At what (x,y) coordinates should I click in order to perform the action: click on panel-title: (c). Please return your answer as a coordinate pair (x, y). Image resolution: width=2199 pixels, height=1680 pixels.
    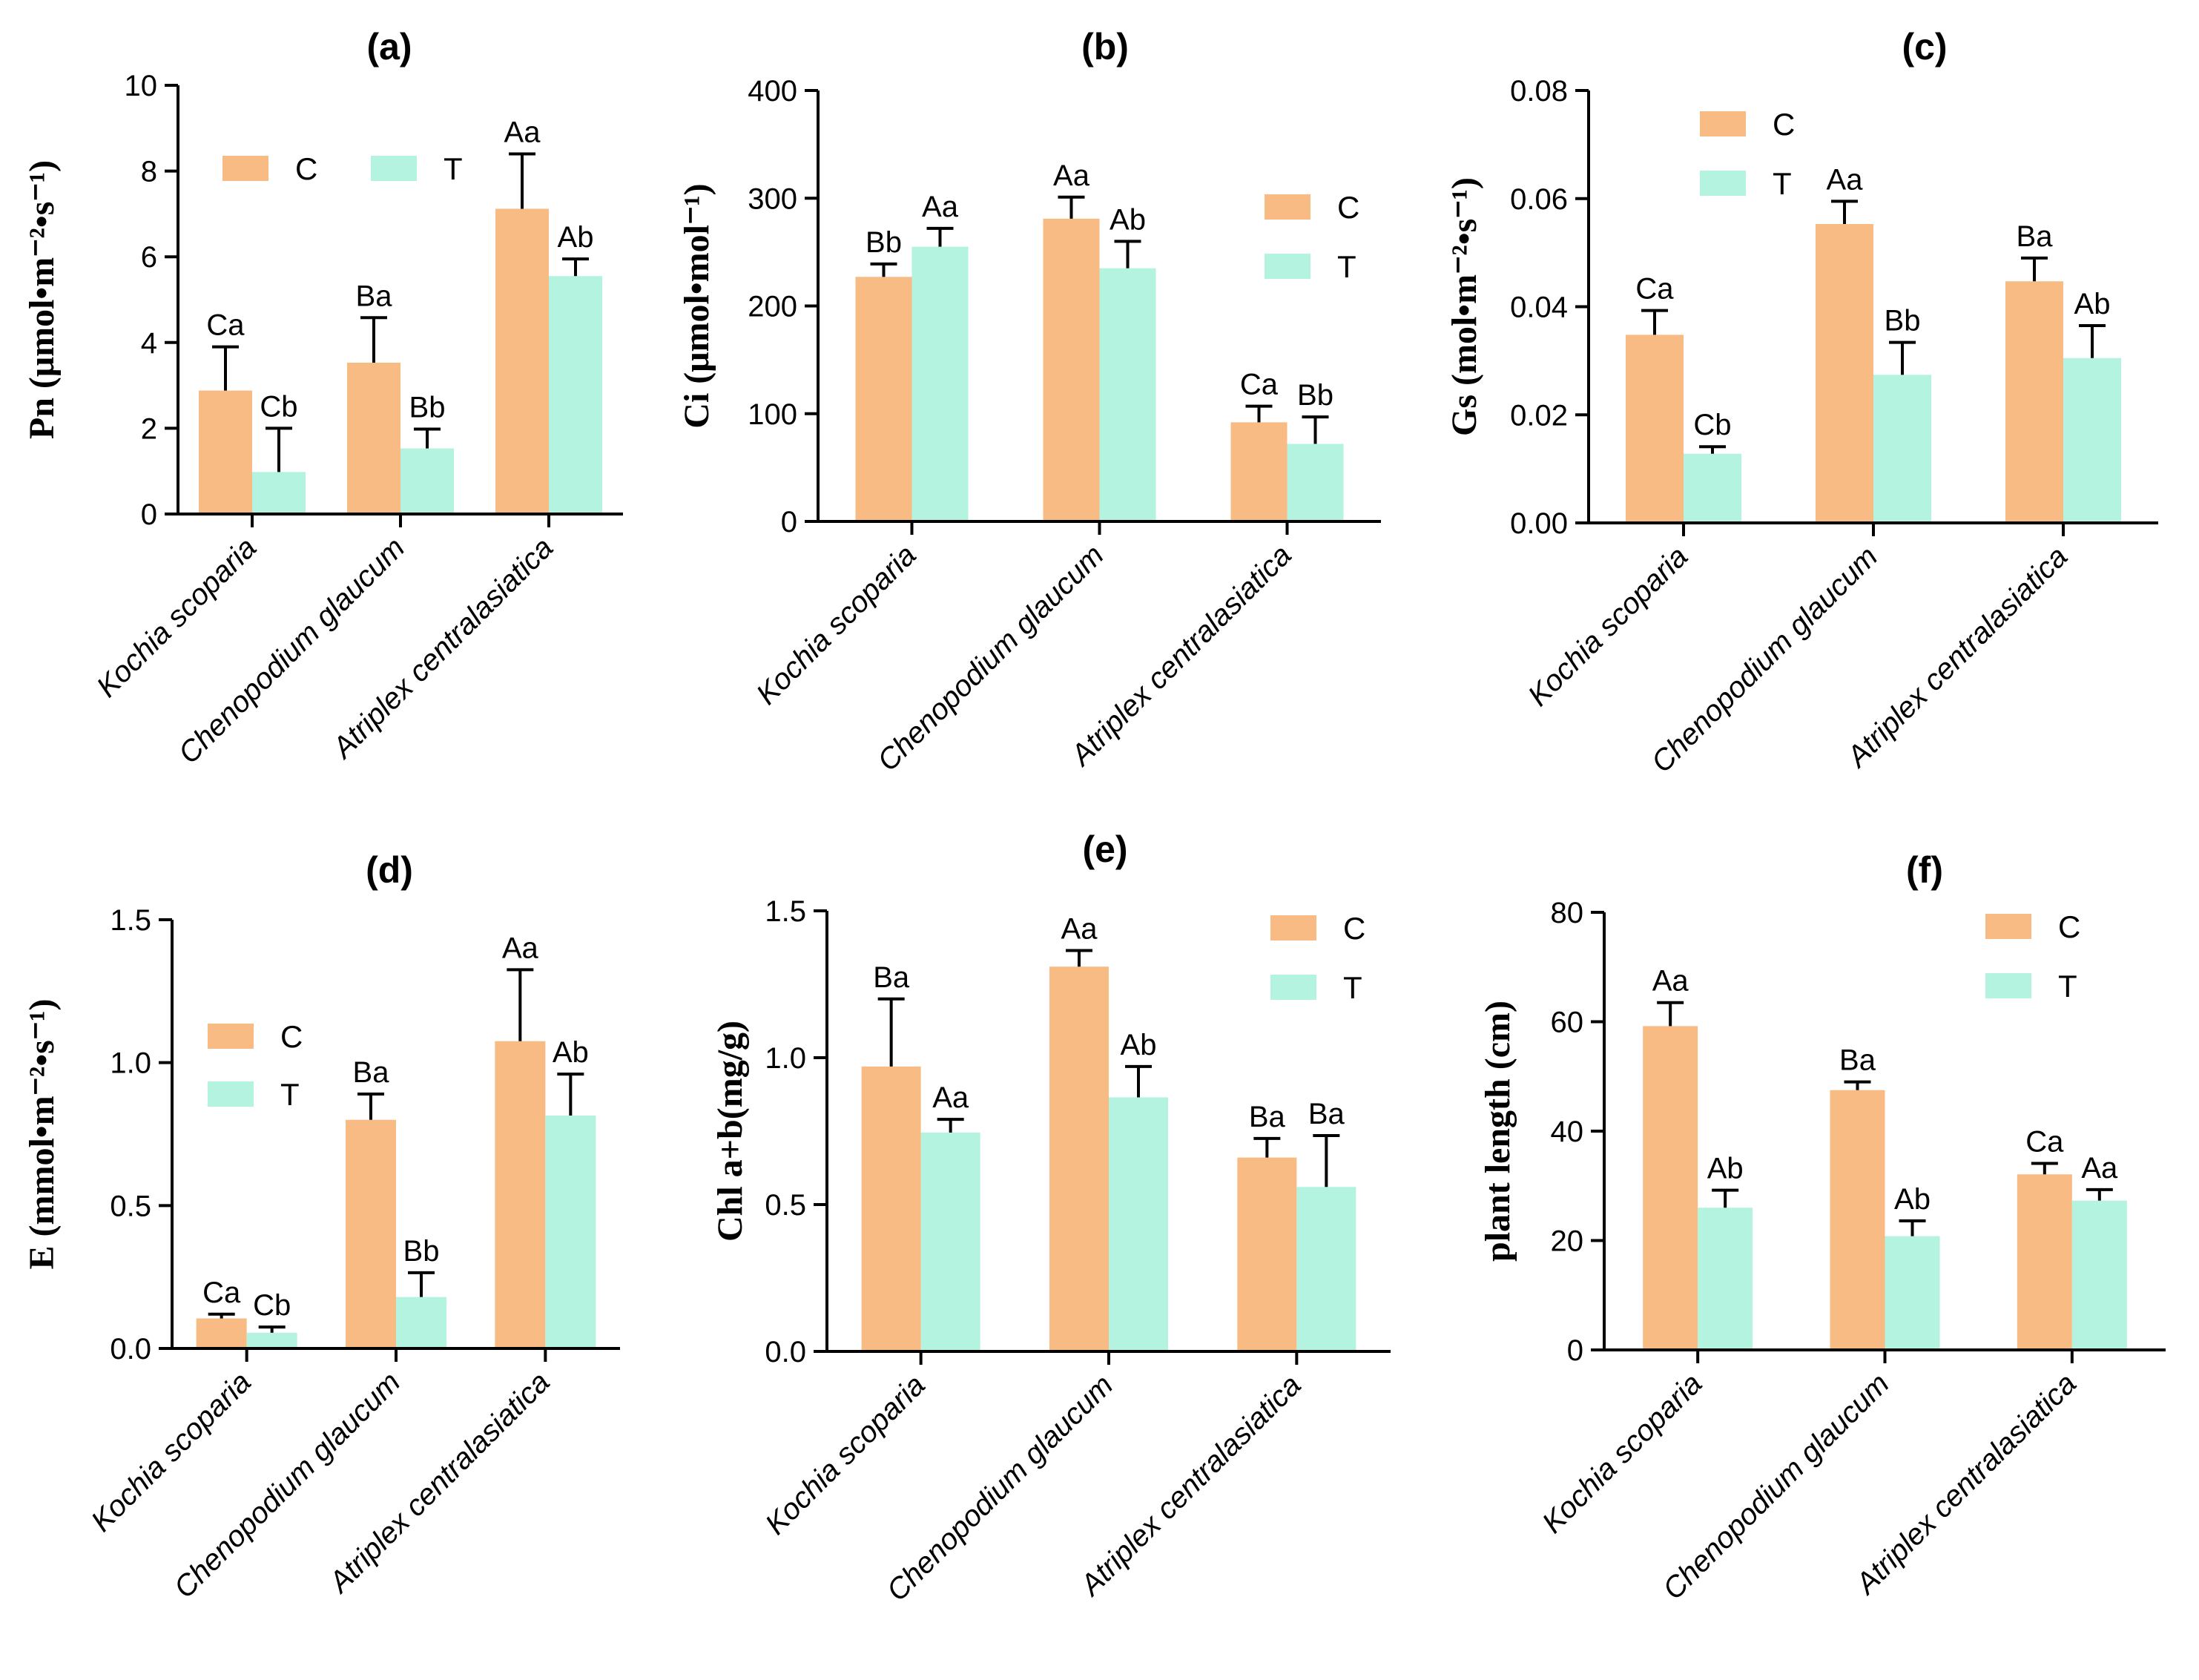
    Looking at the image, I should click on (1925, 47).